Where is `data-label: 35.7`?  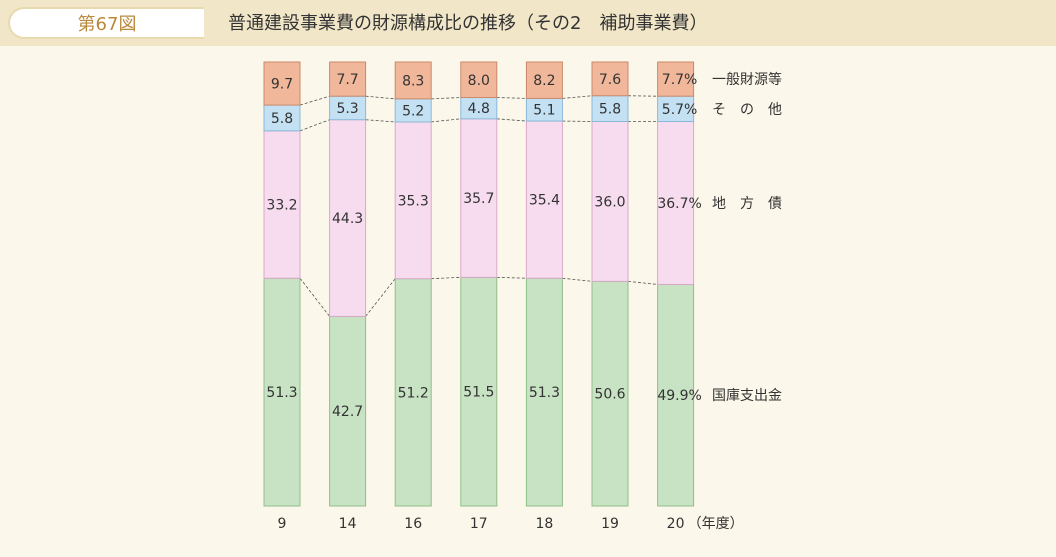 data-label: 35.7 is located at coordinates (478, 199).